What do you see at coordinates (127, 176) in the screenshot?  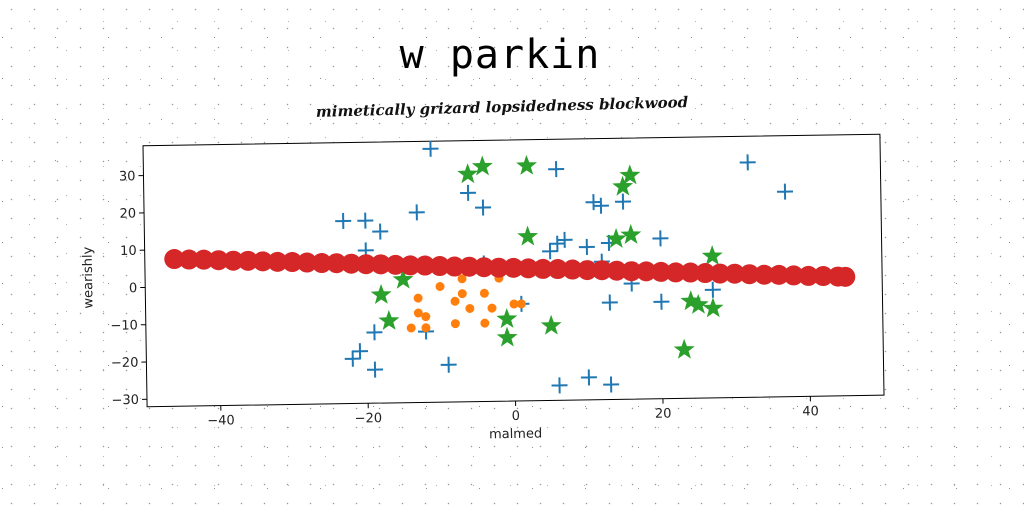 I see `y-tick-label: 30` at bounding box center [127, 176].